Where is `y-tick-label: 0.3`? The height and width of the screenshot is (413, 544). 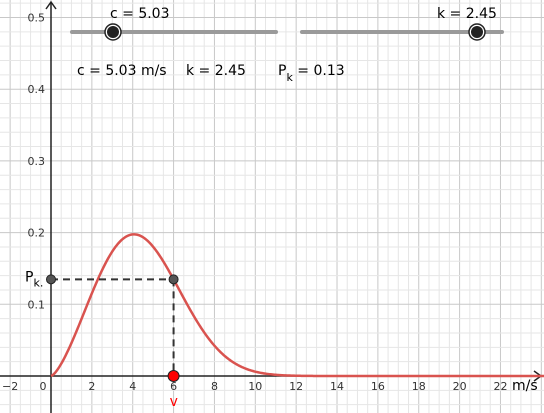 y-tick-label: 0.3 is located at coordinates (37, 161).